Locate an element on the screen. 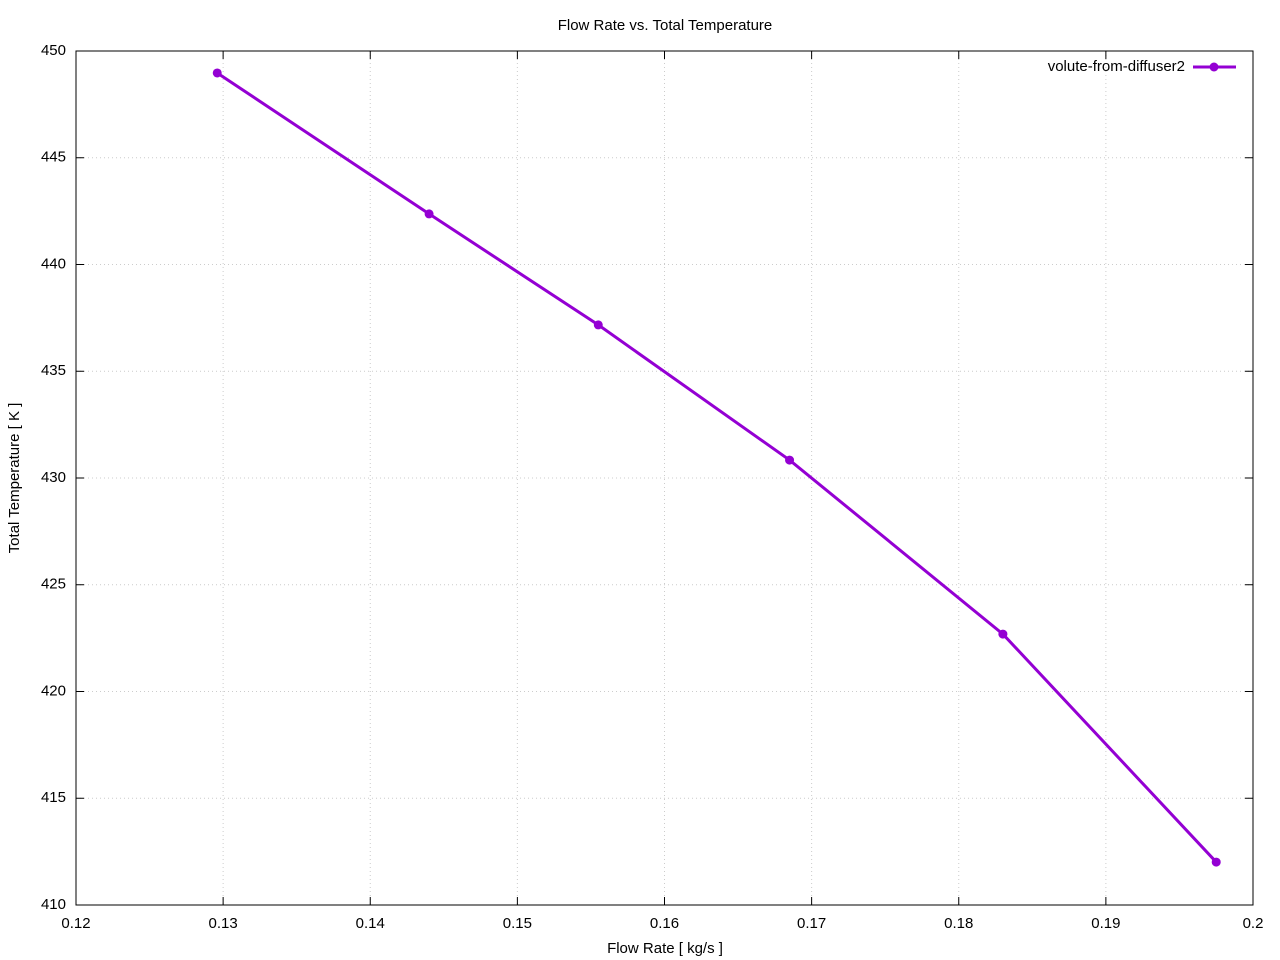 The width and height of the screenshot is (1280, 960). y-tick-label: 425 is located at coordinates (53, 584).